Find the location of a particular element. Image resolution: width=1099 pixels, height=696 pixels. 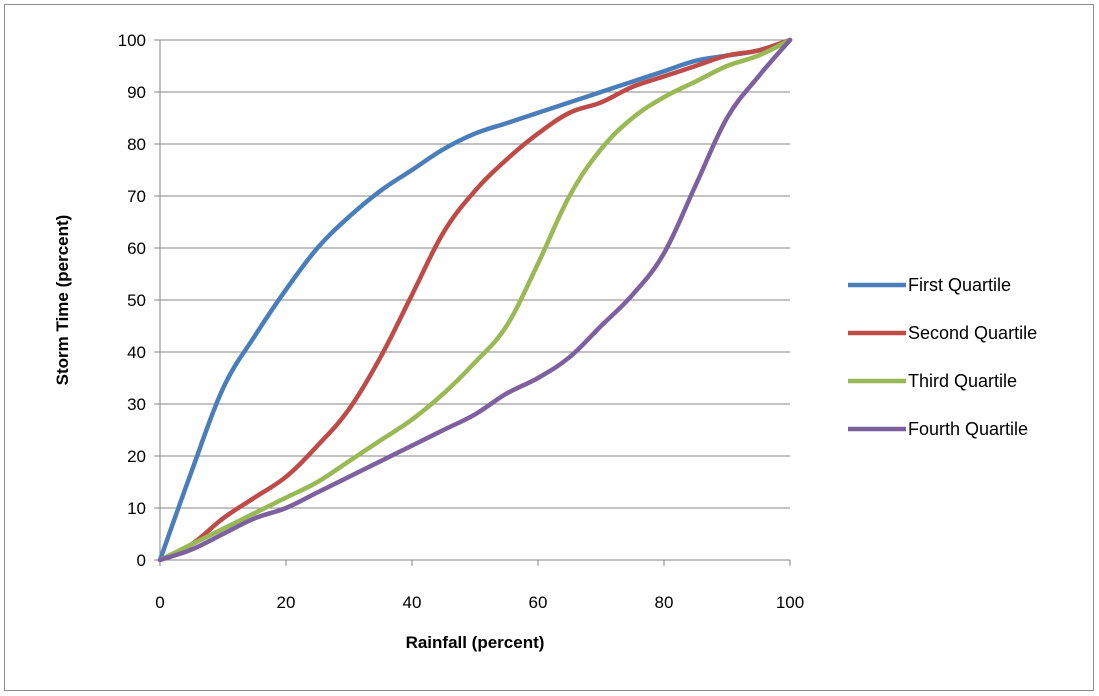

y-tick-label: 10 is located at coordinates (136, 508).